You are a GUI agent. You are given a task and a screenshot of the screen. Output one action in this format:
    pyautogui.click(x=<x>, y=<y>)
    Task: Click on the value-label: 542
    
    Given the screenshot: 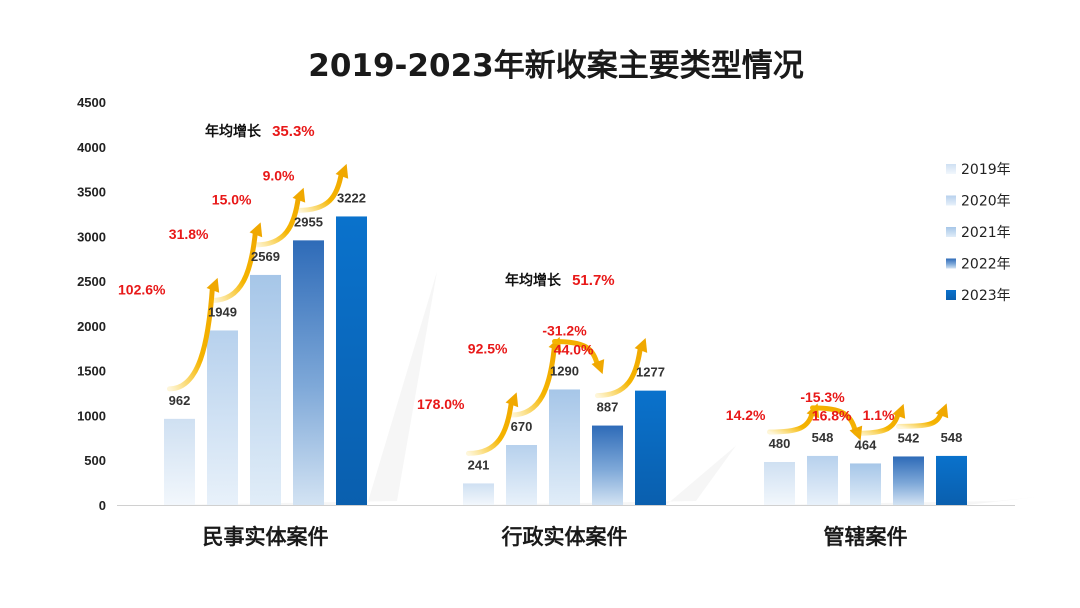 What is the action you would take?
    pyautogui.click(x=909, y=437)
    